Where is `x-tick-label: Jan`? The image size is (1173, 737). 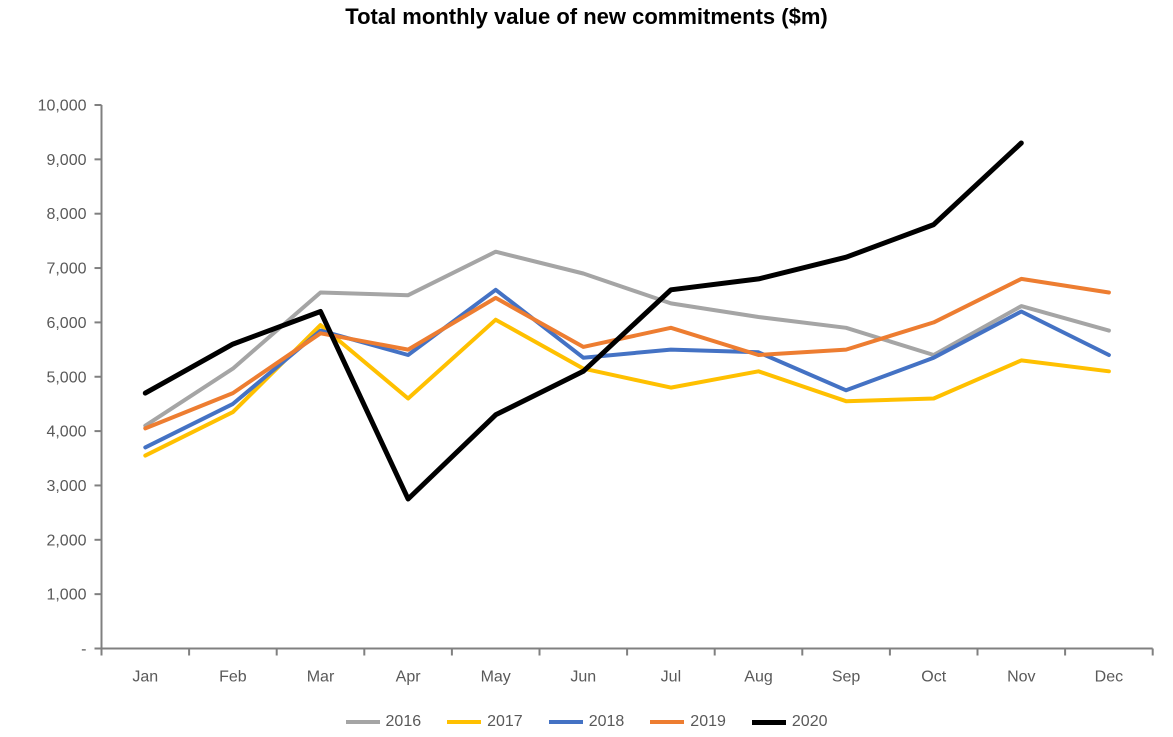
x-tick-label: Jan is located at coordinates (145, 677).